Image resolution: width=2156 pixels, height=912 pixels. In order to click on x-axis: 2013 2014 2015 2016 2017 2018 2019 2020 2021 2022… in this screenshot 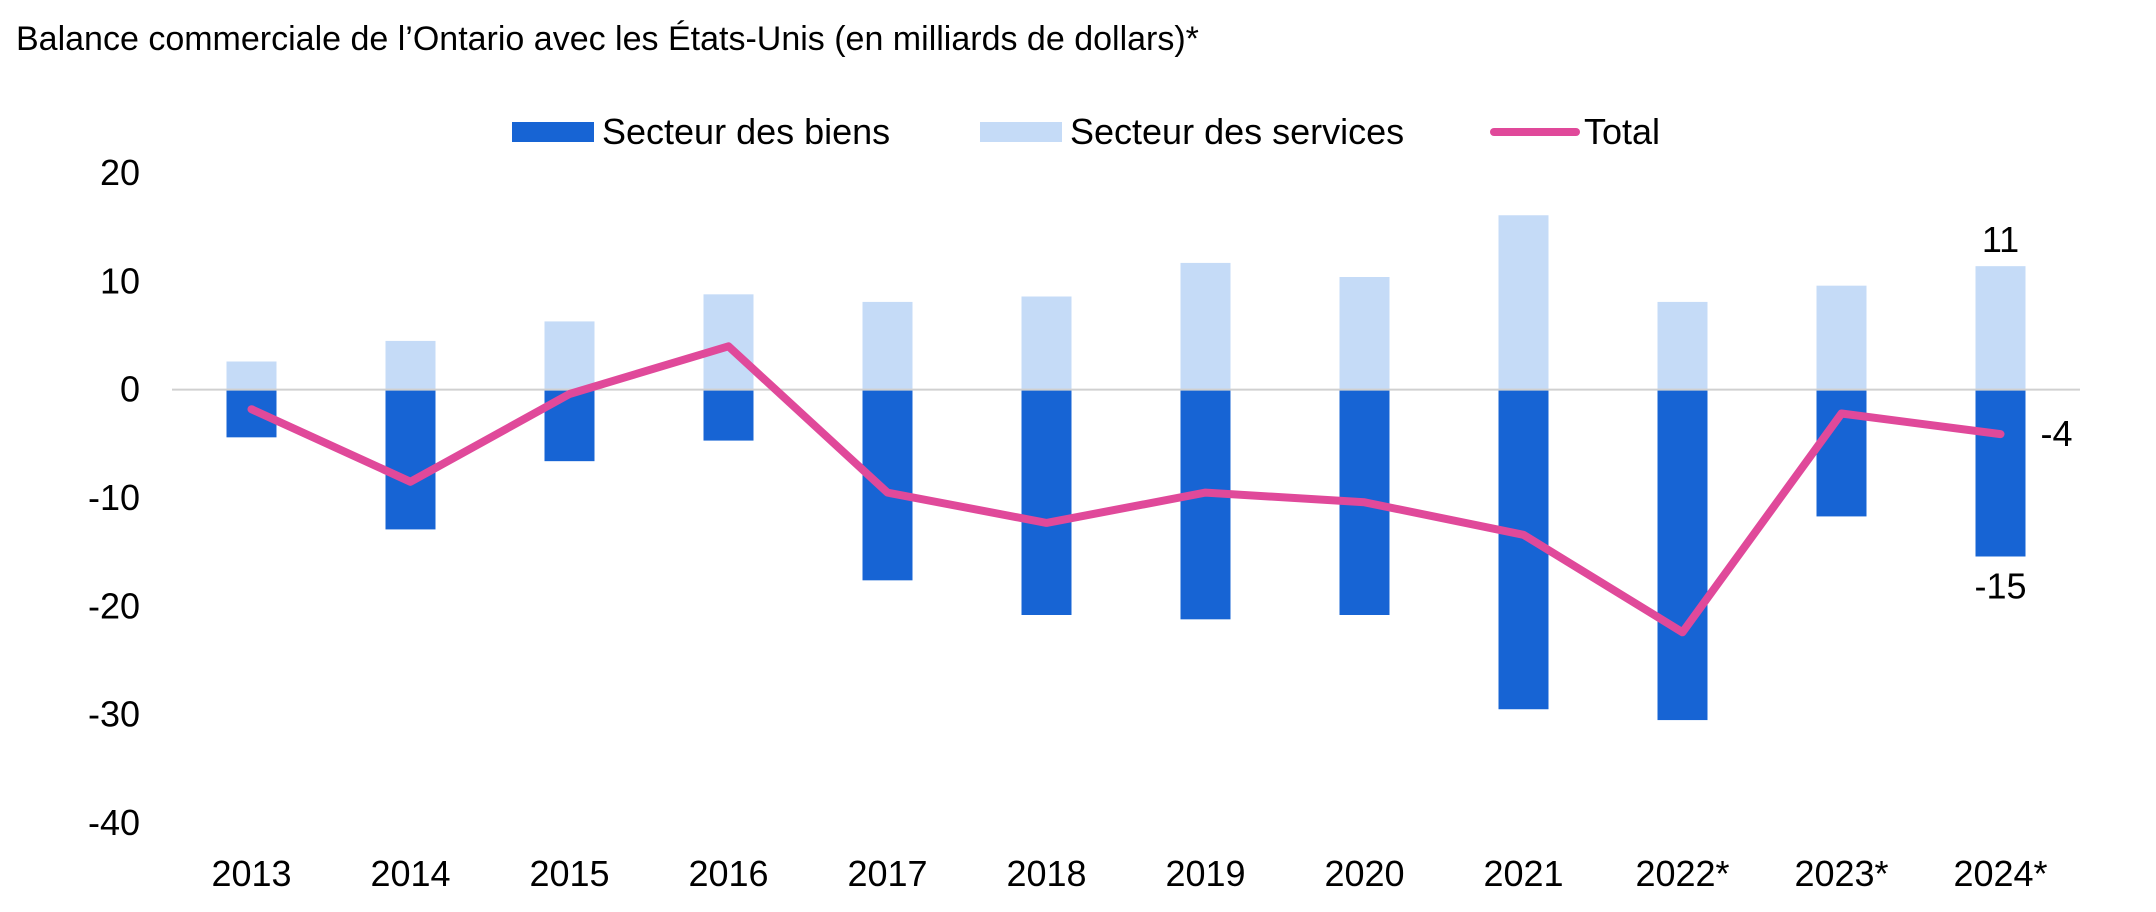, I will do `click(1129, 873)`.